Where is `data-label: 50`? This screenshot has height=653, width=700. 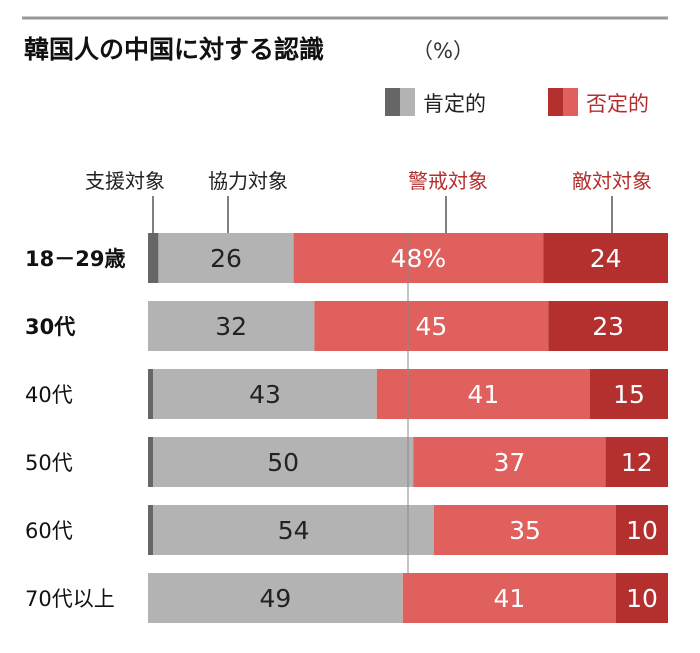 data-label: 50 is located at coordinates (283, 462).